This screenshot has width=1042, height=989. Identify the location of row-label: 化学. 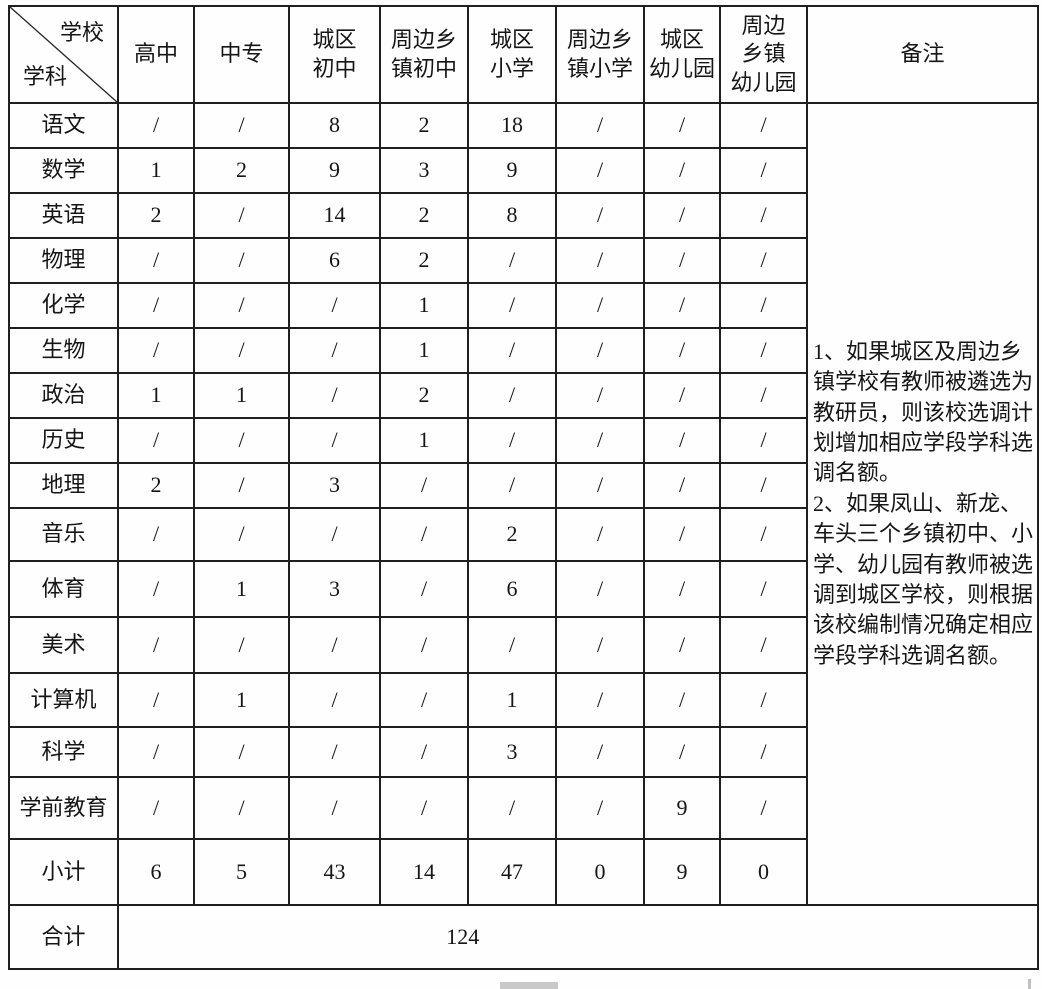
(63, 305).